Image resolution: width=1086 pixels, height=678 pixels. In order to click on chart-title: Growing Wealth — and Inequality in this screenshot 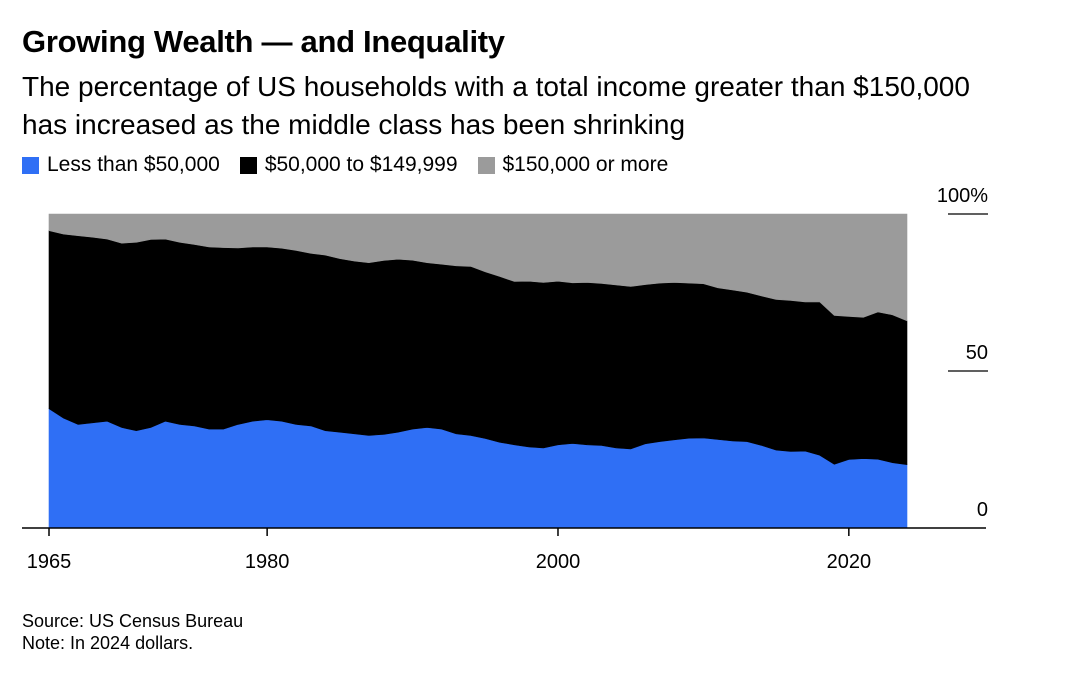, I will do `click(263, 41)`.